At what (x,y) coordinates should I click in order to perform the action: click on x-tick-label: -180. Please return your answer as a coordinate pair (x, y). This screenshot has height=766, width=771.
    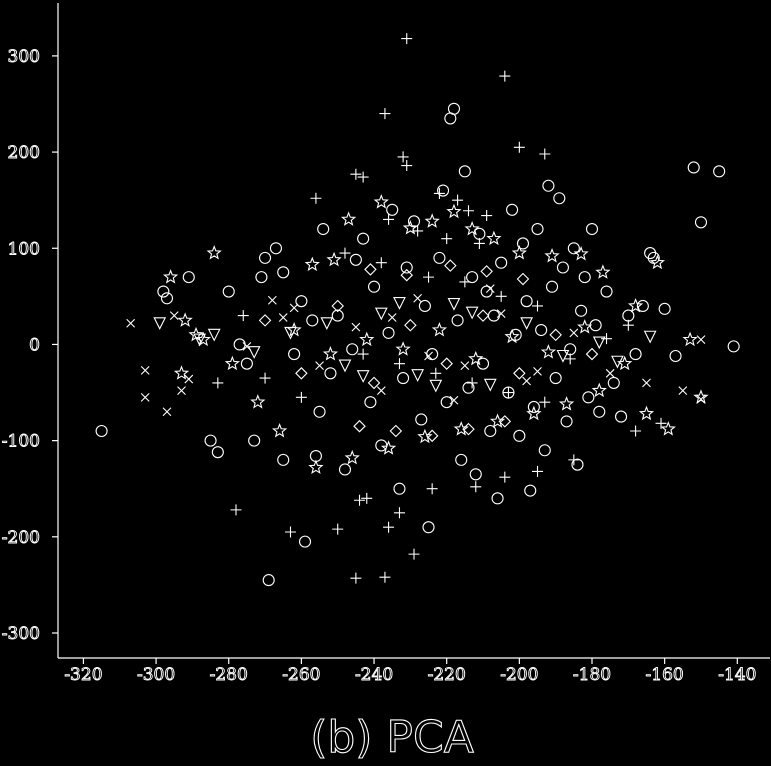
    Looking at the image, I should click on (592, 675).